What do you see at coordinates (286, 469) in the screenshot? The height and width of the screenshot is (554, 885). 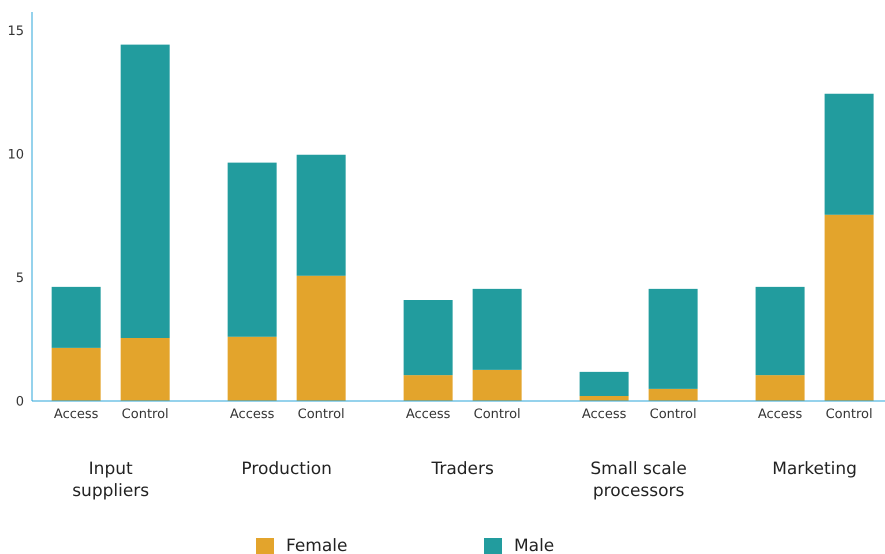 I see `text: Production` at bounding box center [286, 469].